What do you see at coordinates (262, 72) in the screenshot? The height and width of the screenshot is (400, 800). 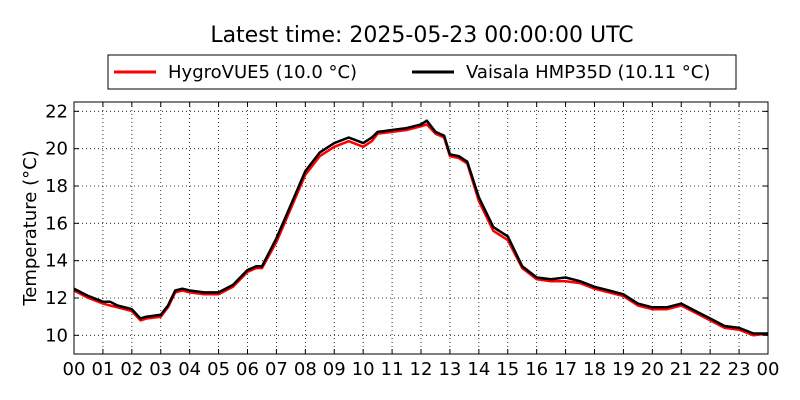 I see `legend-label-hygrovue5: HygroVUE5 (10.0 °C)` at bounding box center [262, 72].